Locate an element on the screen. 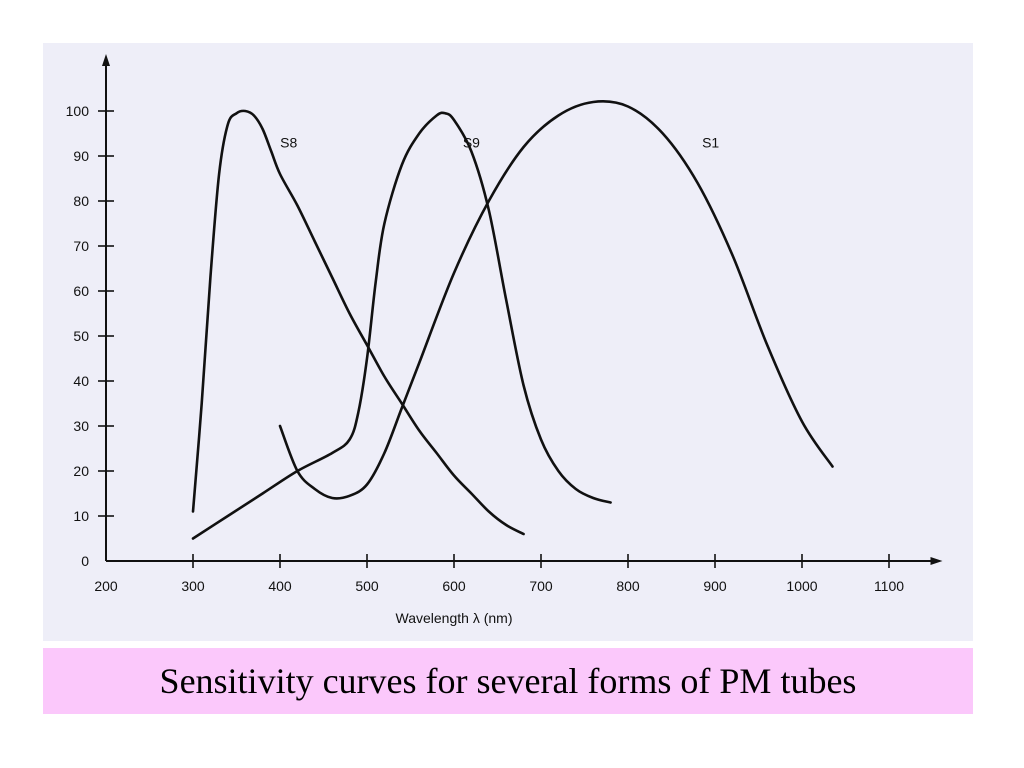 This screenshot has height=768, width=1024. x-tick-label: 700 is located at coordinates (541, 586).